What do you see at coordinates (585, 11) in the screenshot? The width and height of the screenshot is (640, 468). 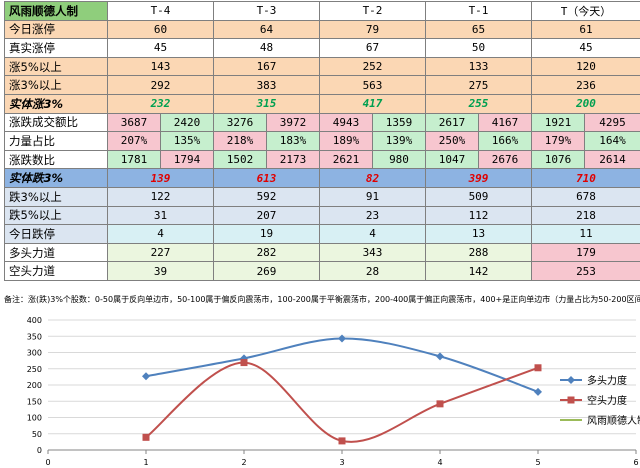 I see `col-header-today: T（今天）` at bounding box center [585, 11].